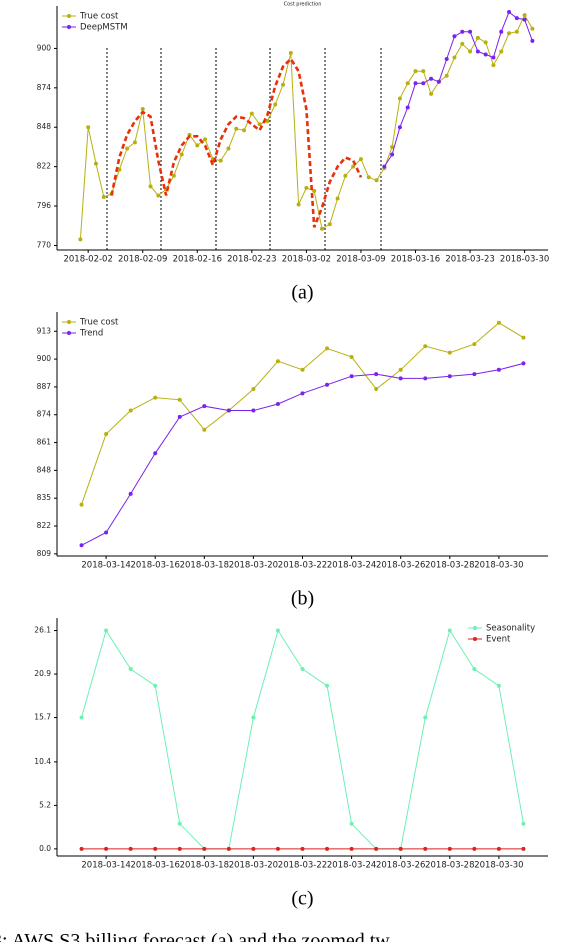 This screenshot has width=576, height=946. Describe the element at coordinates (45, 848) in the screenshot. I see `y-tick-label: 0.0` at that location.